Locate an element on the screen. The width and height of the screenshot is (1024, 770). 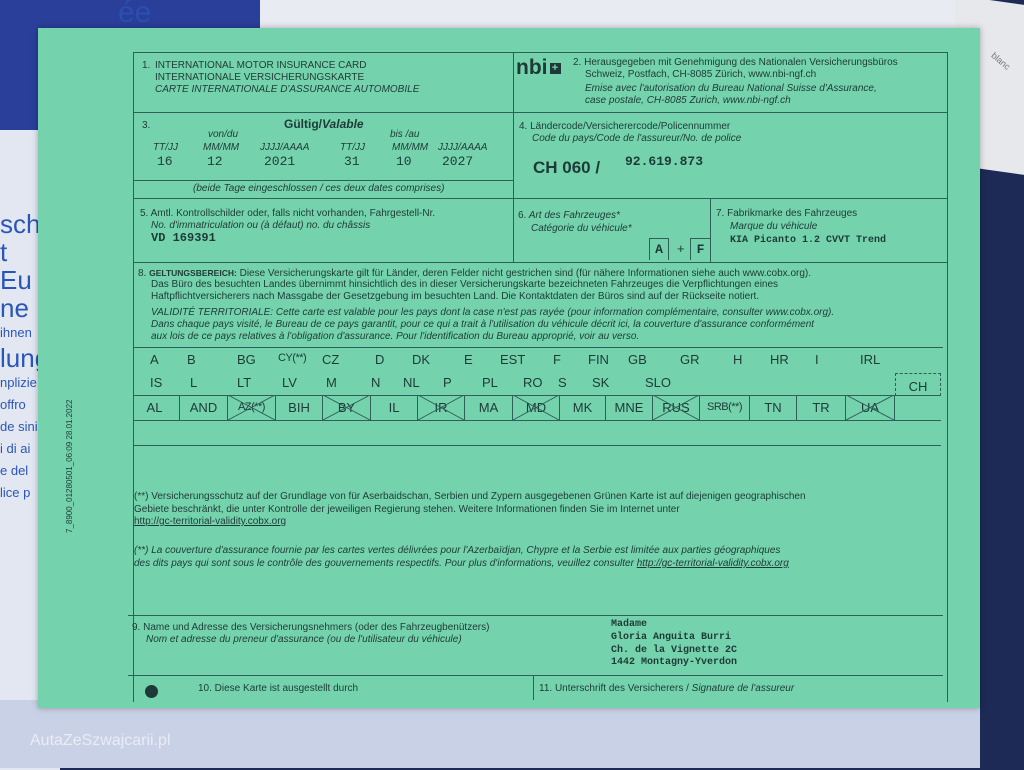
country-code: SRB(**) is located at coordinates (724, 407).